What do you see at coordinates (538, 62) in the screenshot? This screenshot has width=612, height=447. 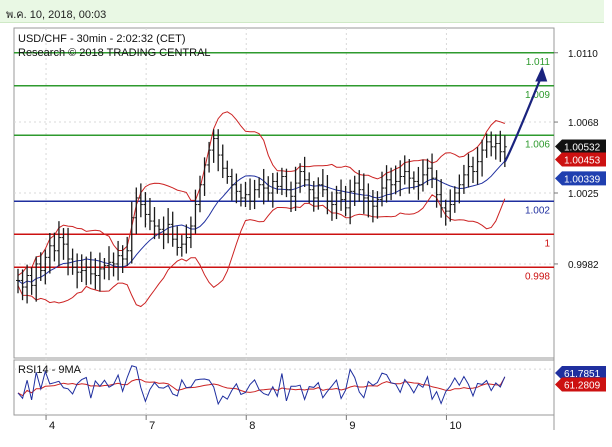 I see `level-label: 1.011` at bounding box center [538, 62].